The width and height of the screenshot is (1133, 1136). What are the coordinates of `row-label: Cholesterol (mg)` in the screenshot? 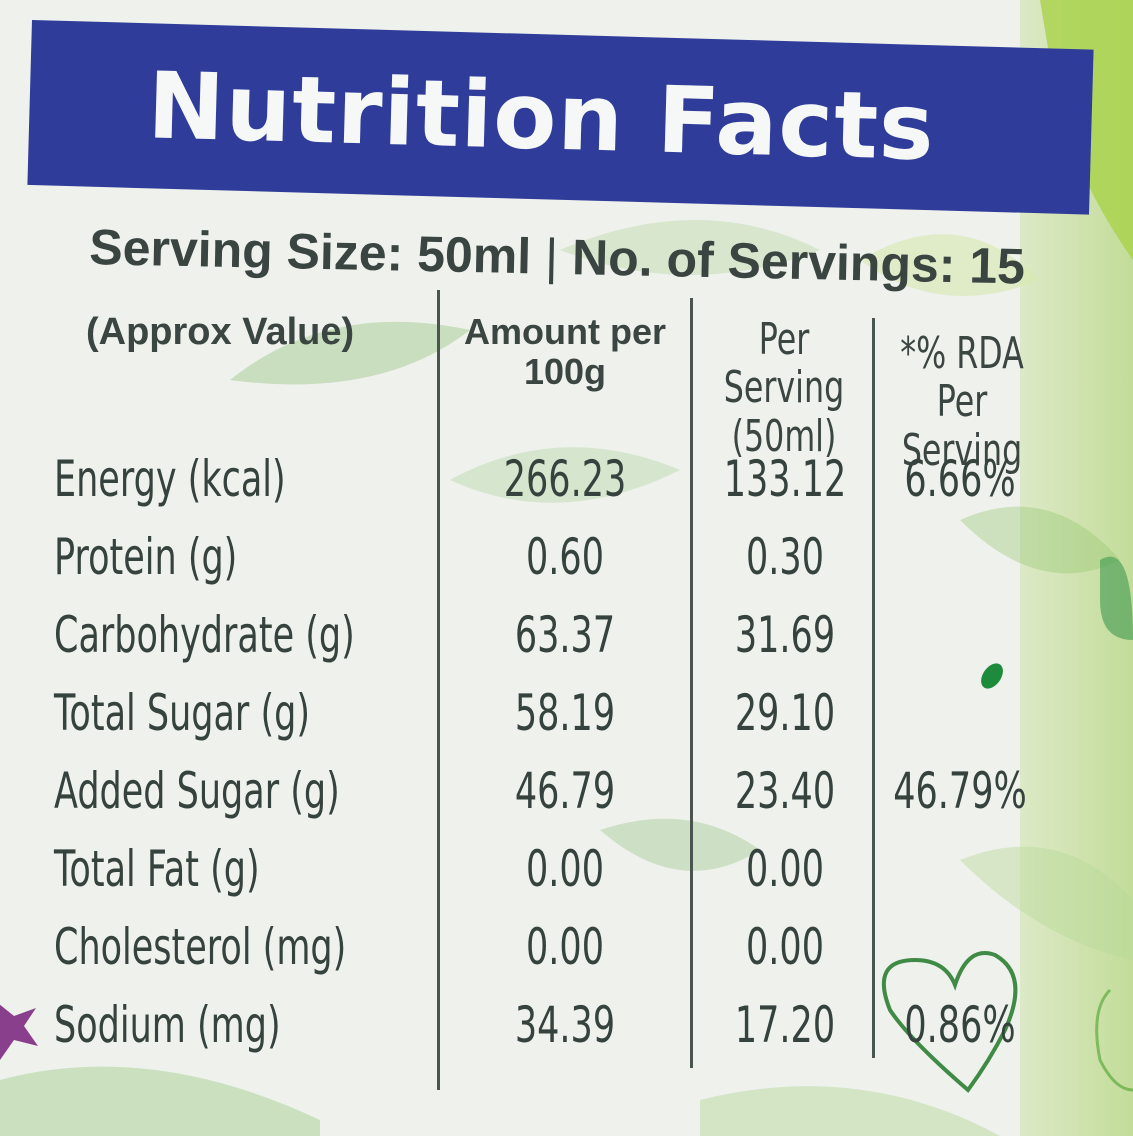 It's located at (200, 947).